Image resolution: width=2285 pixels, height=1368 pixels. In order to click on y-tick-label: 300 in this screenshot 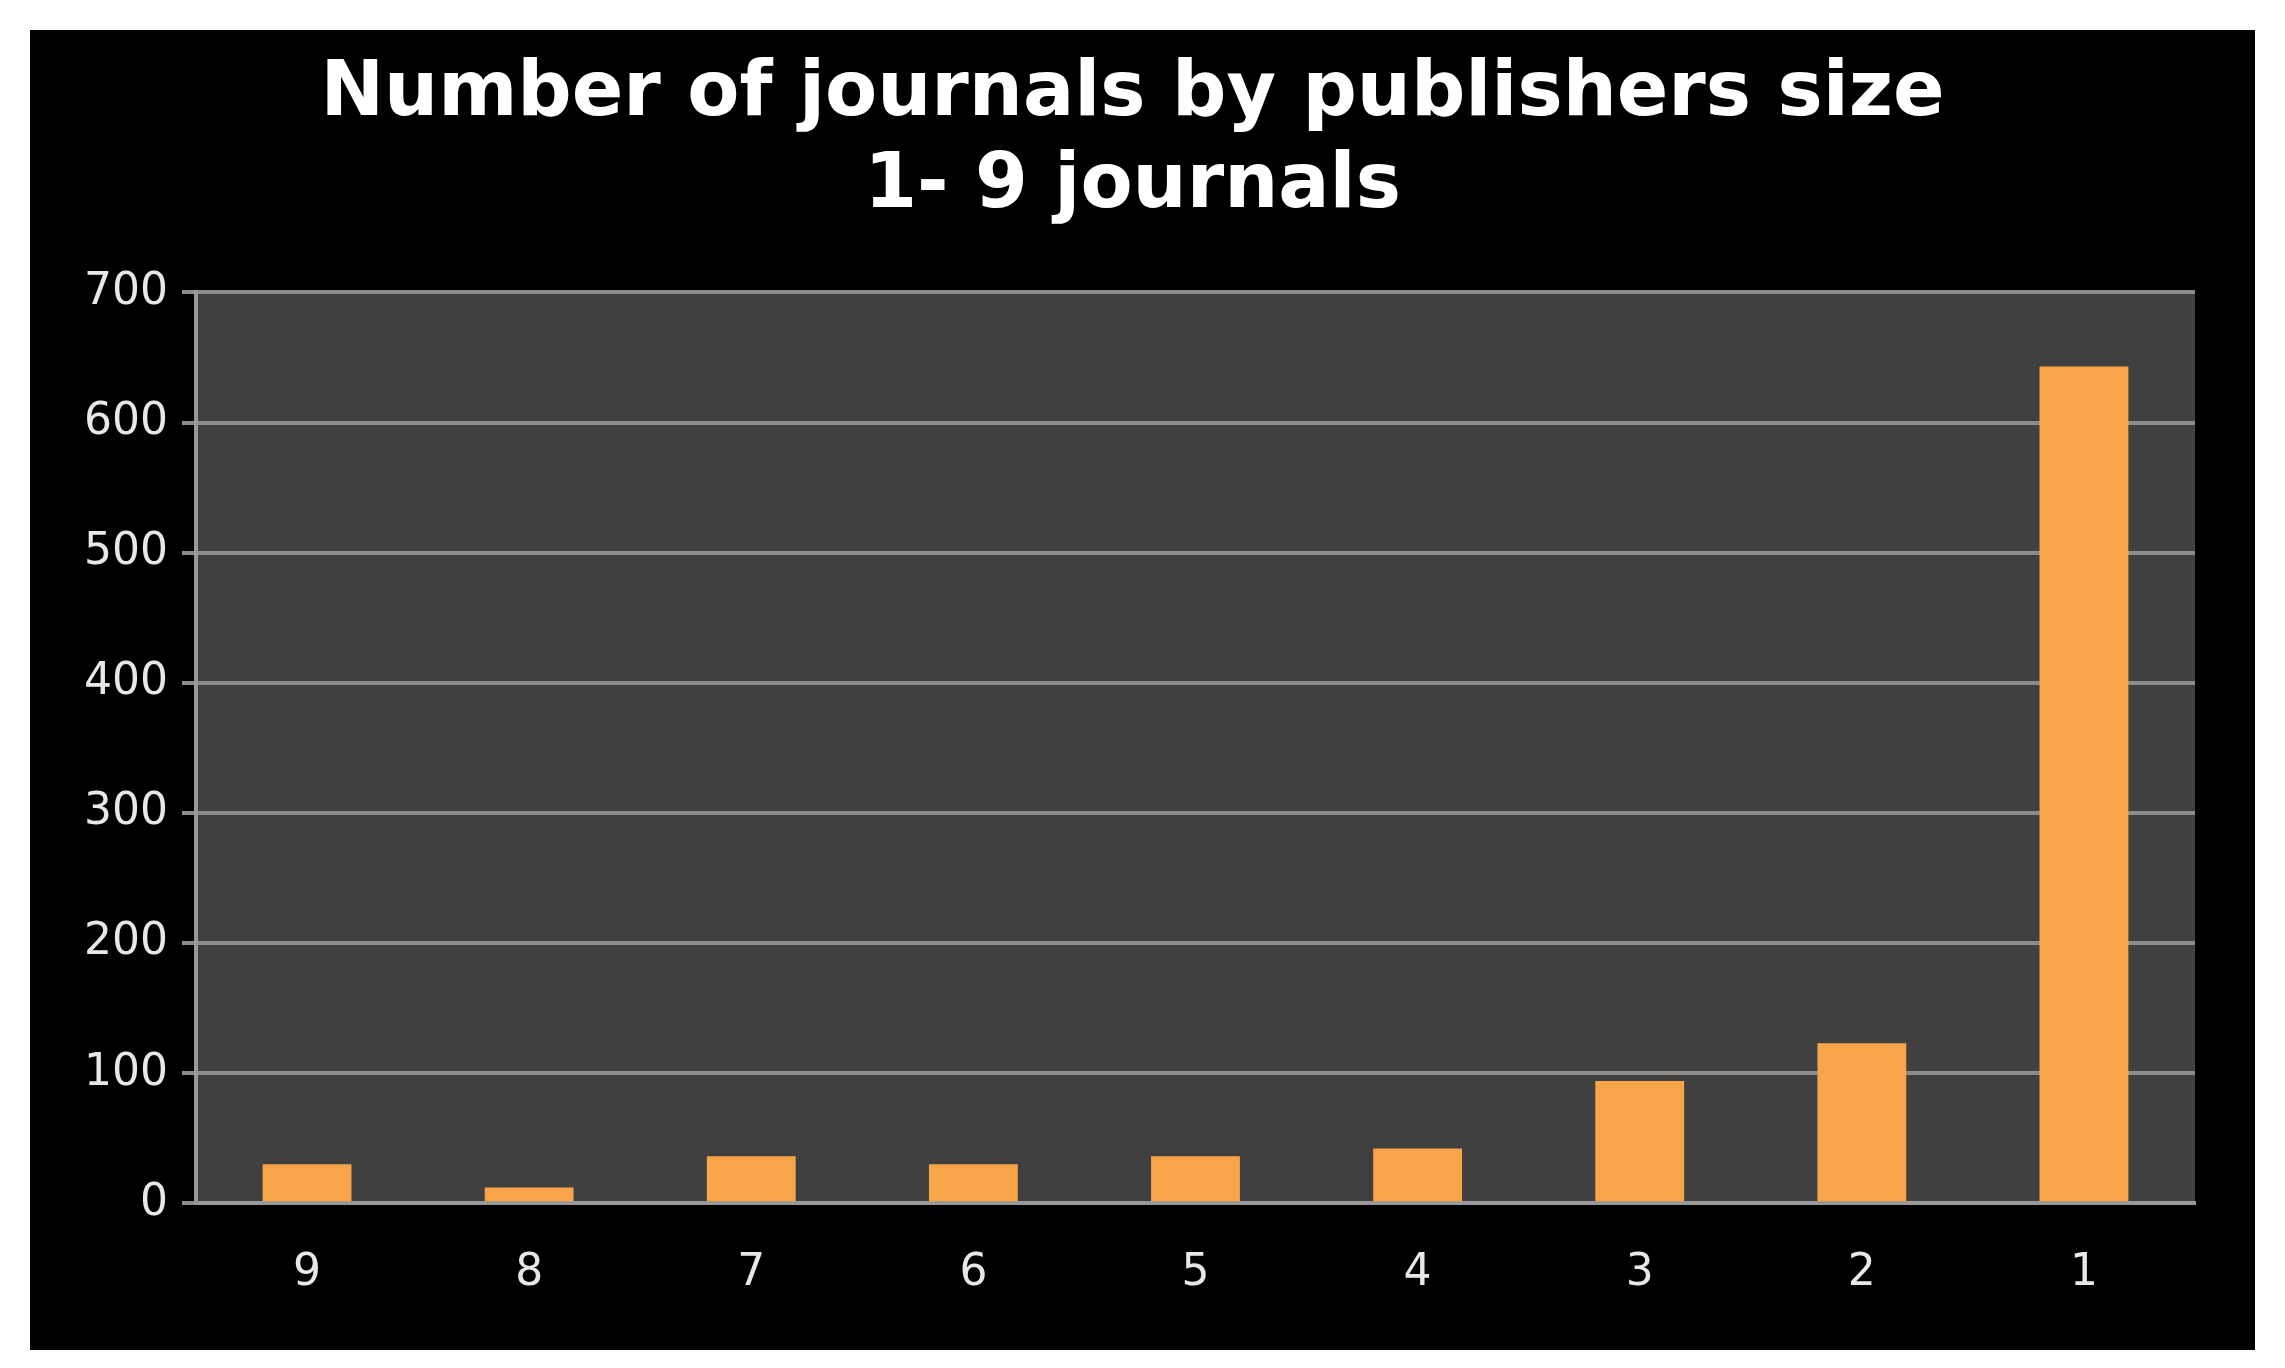, I will do `click(126, 809)`.